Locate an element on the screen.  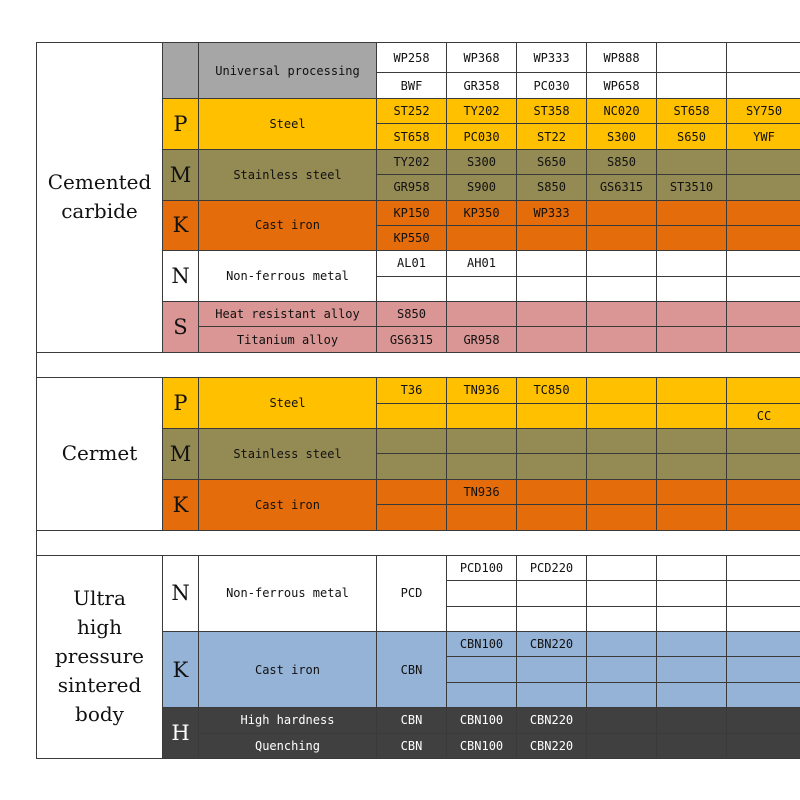
grade-cell: BWF is located at coordinates (411, 85).